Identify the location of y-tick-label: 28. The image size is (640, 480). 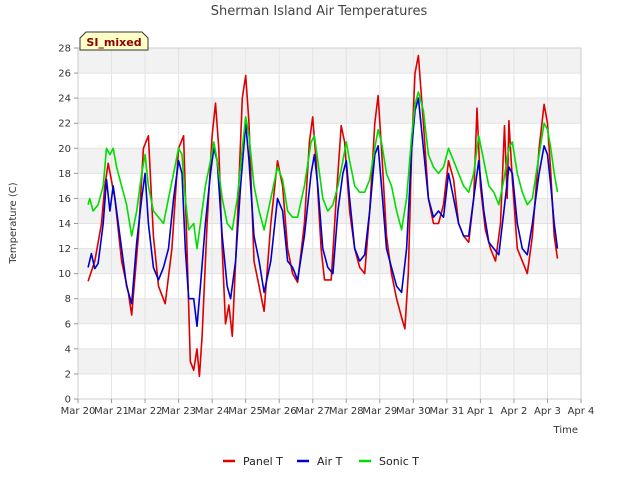
(64, 49).